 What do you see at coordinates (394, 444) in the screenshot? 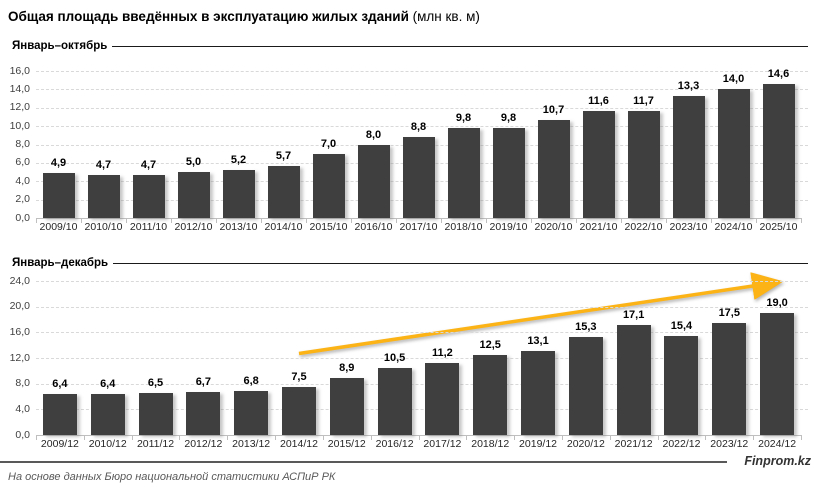
I see `x-axis-label: 2016/12` at bounding box center [394, 444].